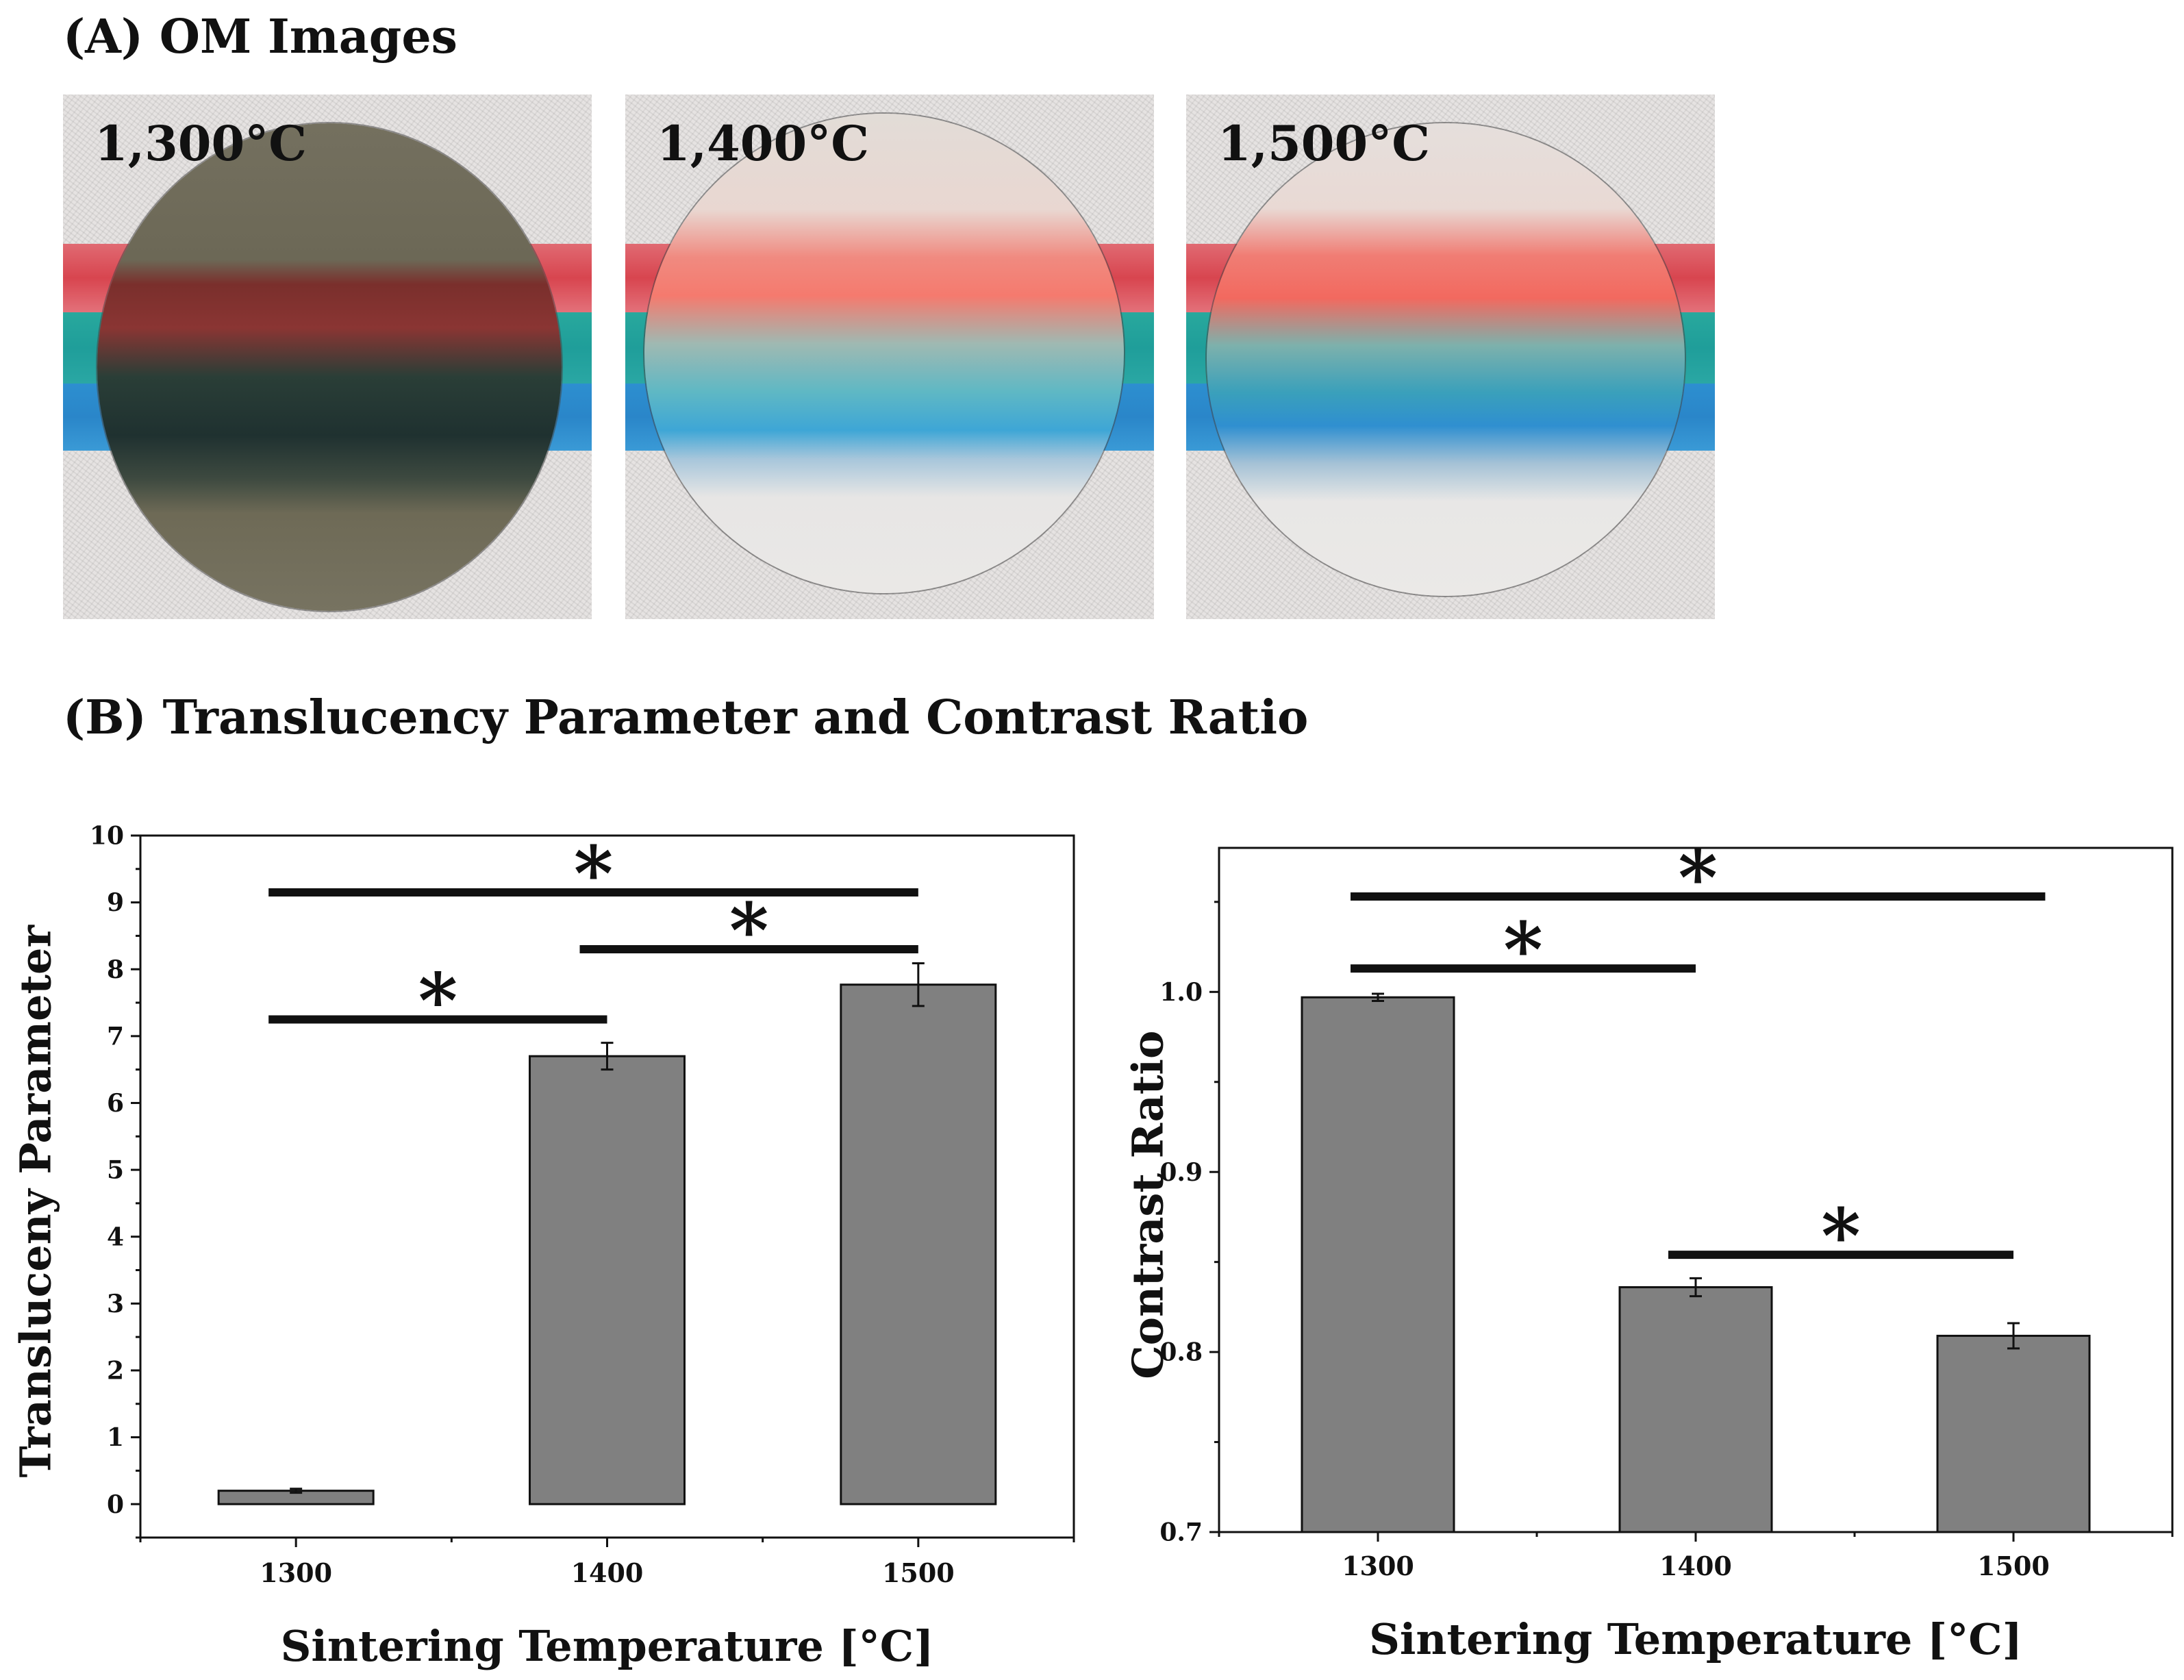 The height and width of the screenshot is (1680, 2184). I want to click on y-tick-label: 0.7, so click(1181, 1532).